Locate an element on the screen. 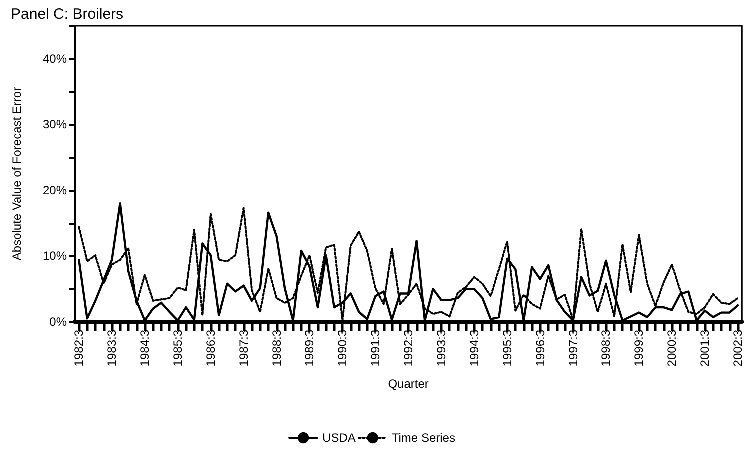  x-tick-label: 1994:3 is located at coordinates (474, 348).